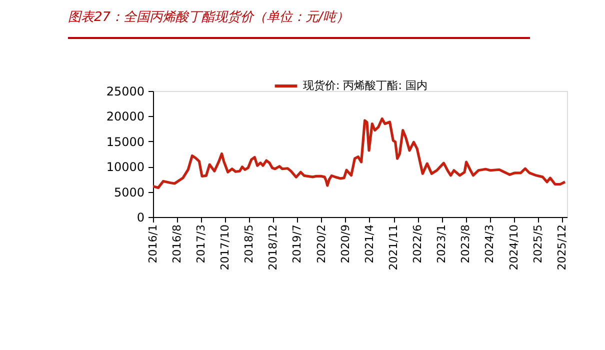  What do you see at coordinates (249, 244) in the screenshot?
I see `x-tick-label: 2018/5` at bounding box center [249, 244].